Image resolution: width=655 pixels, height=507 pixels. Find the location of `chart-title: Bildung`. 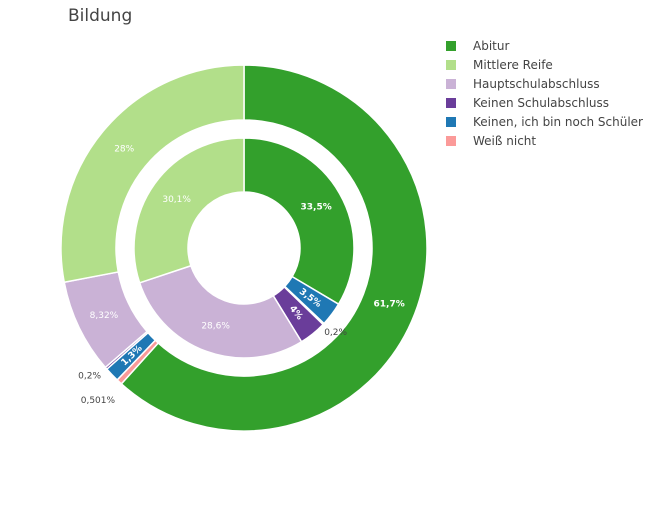

chart-title: Bildung is located at coordinates (100, 16).